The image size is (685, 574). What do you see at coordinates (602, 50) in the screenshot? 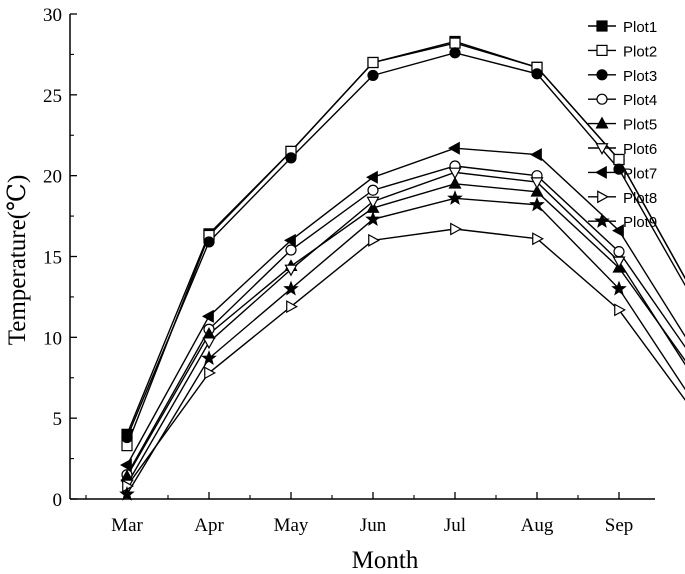
I see `legend-marker-plot2` at bounding box center [602, 50].